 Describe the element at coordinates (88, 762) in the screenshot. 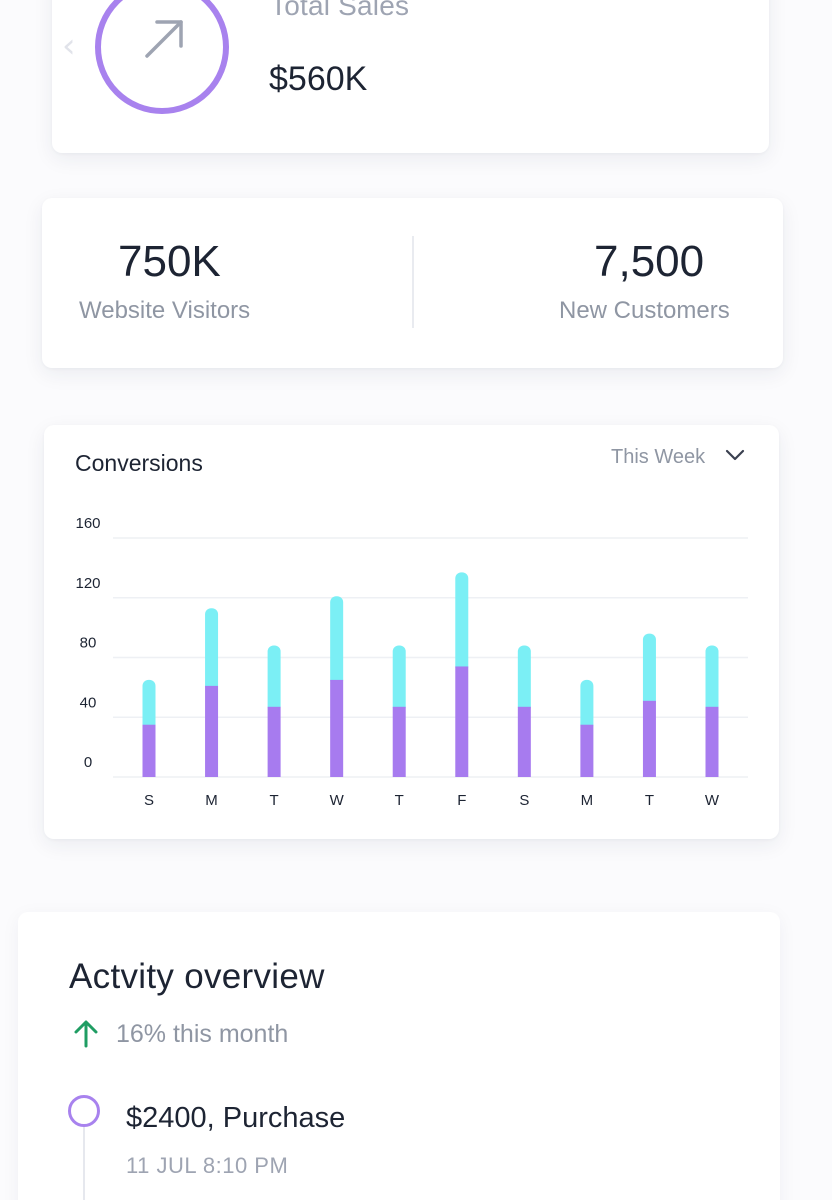

I see `y-tick-label: 0` at that location.